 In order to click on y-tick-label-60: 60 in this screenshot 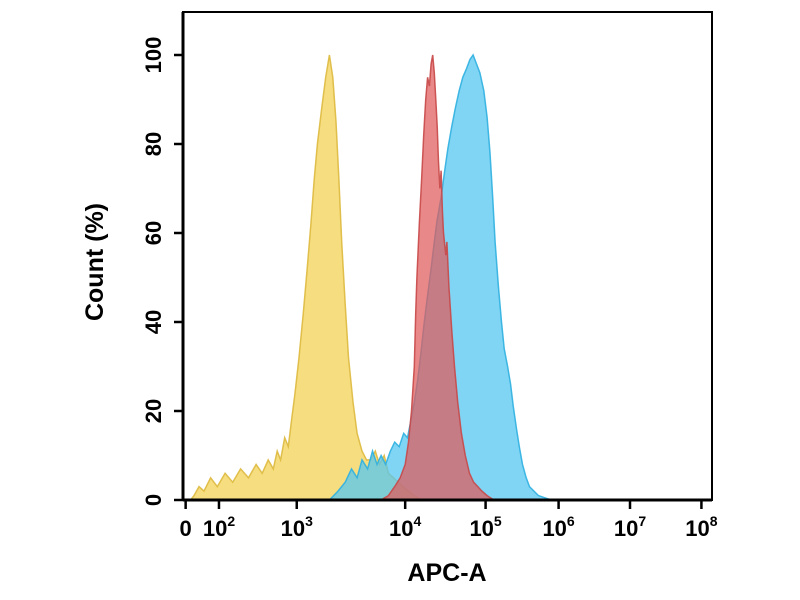, I will do `click(153, 233)`.